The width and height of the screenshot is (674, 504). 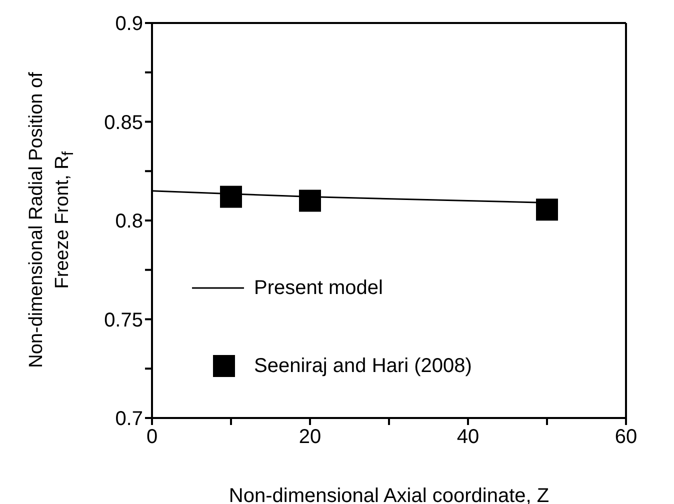 What do you see at coordinates (123, 123) in the screenshot?
I see `y-tick-label: 0.85` at bounding box center [123, 123].